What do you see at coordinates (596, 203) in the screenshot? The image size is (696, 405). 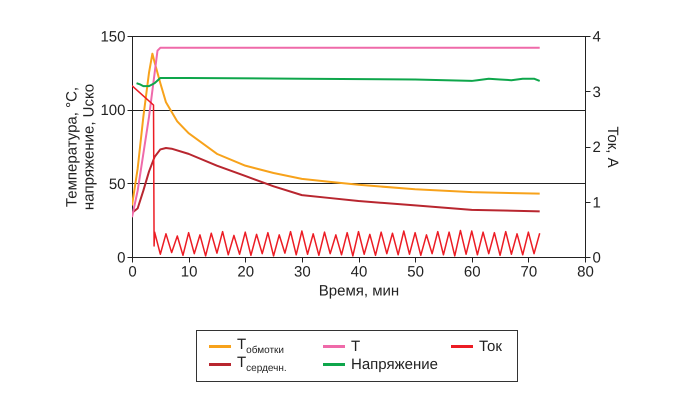 I see `y2-tick-label: 1` at bounding box center [596, 203].